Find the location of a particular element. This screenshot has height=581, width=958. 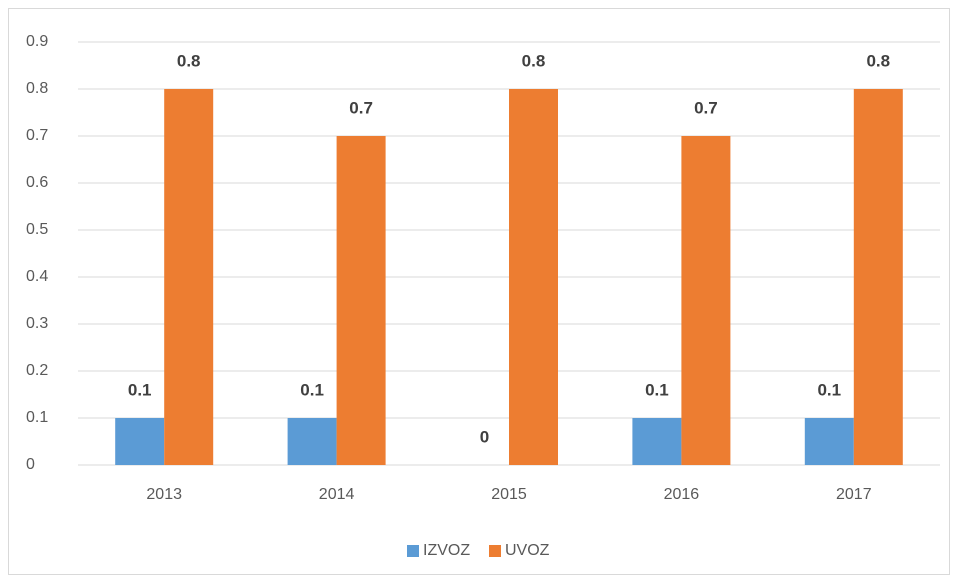

y-tick-label: 0.8 is located at coordinates (37, 88).